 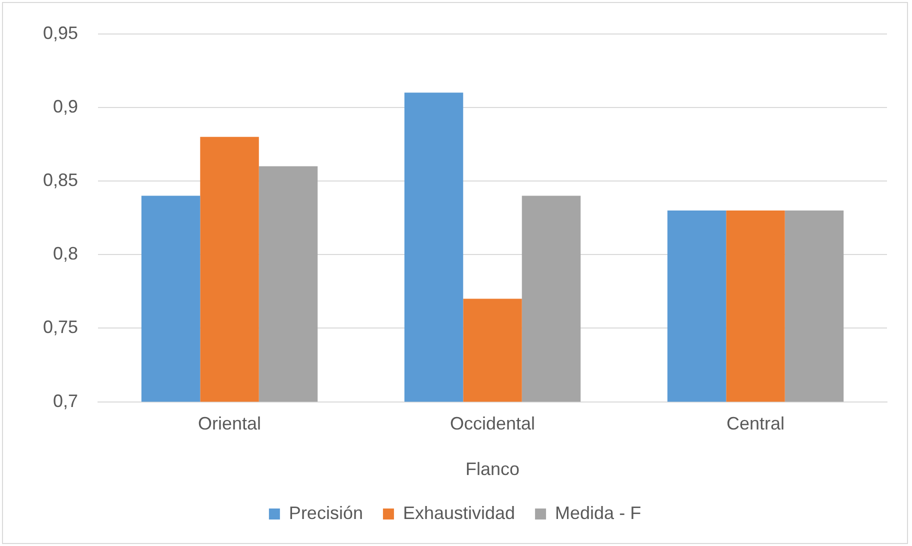 What do you see at coordinates (65, 400) in the screenshot?
I see `y-tick-label: 0,7` at bounding box center [65, 400].